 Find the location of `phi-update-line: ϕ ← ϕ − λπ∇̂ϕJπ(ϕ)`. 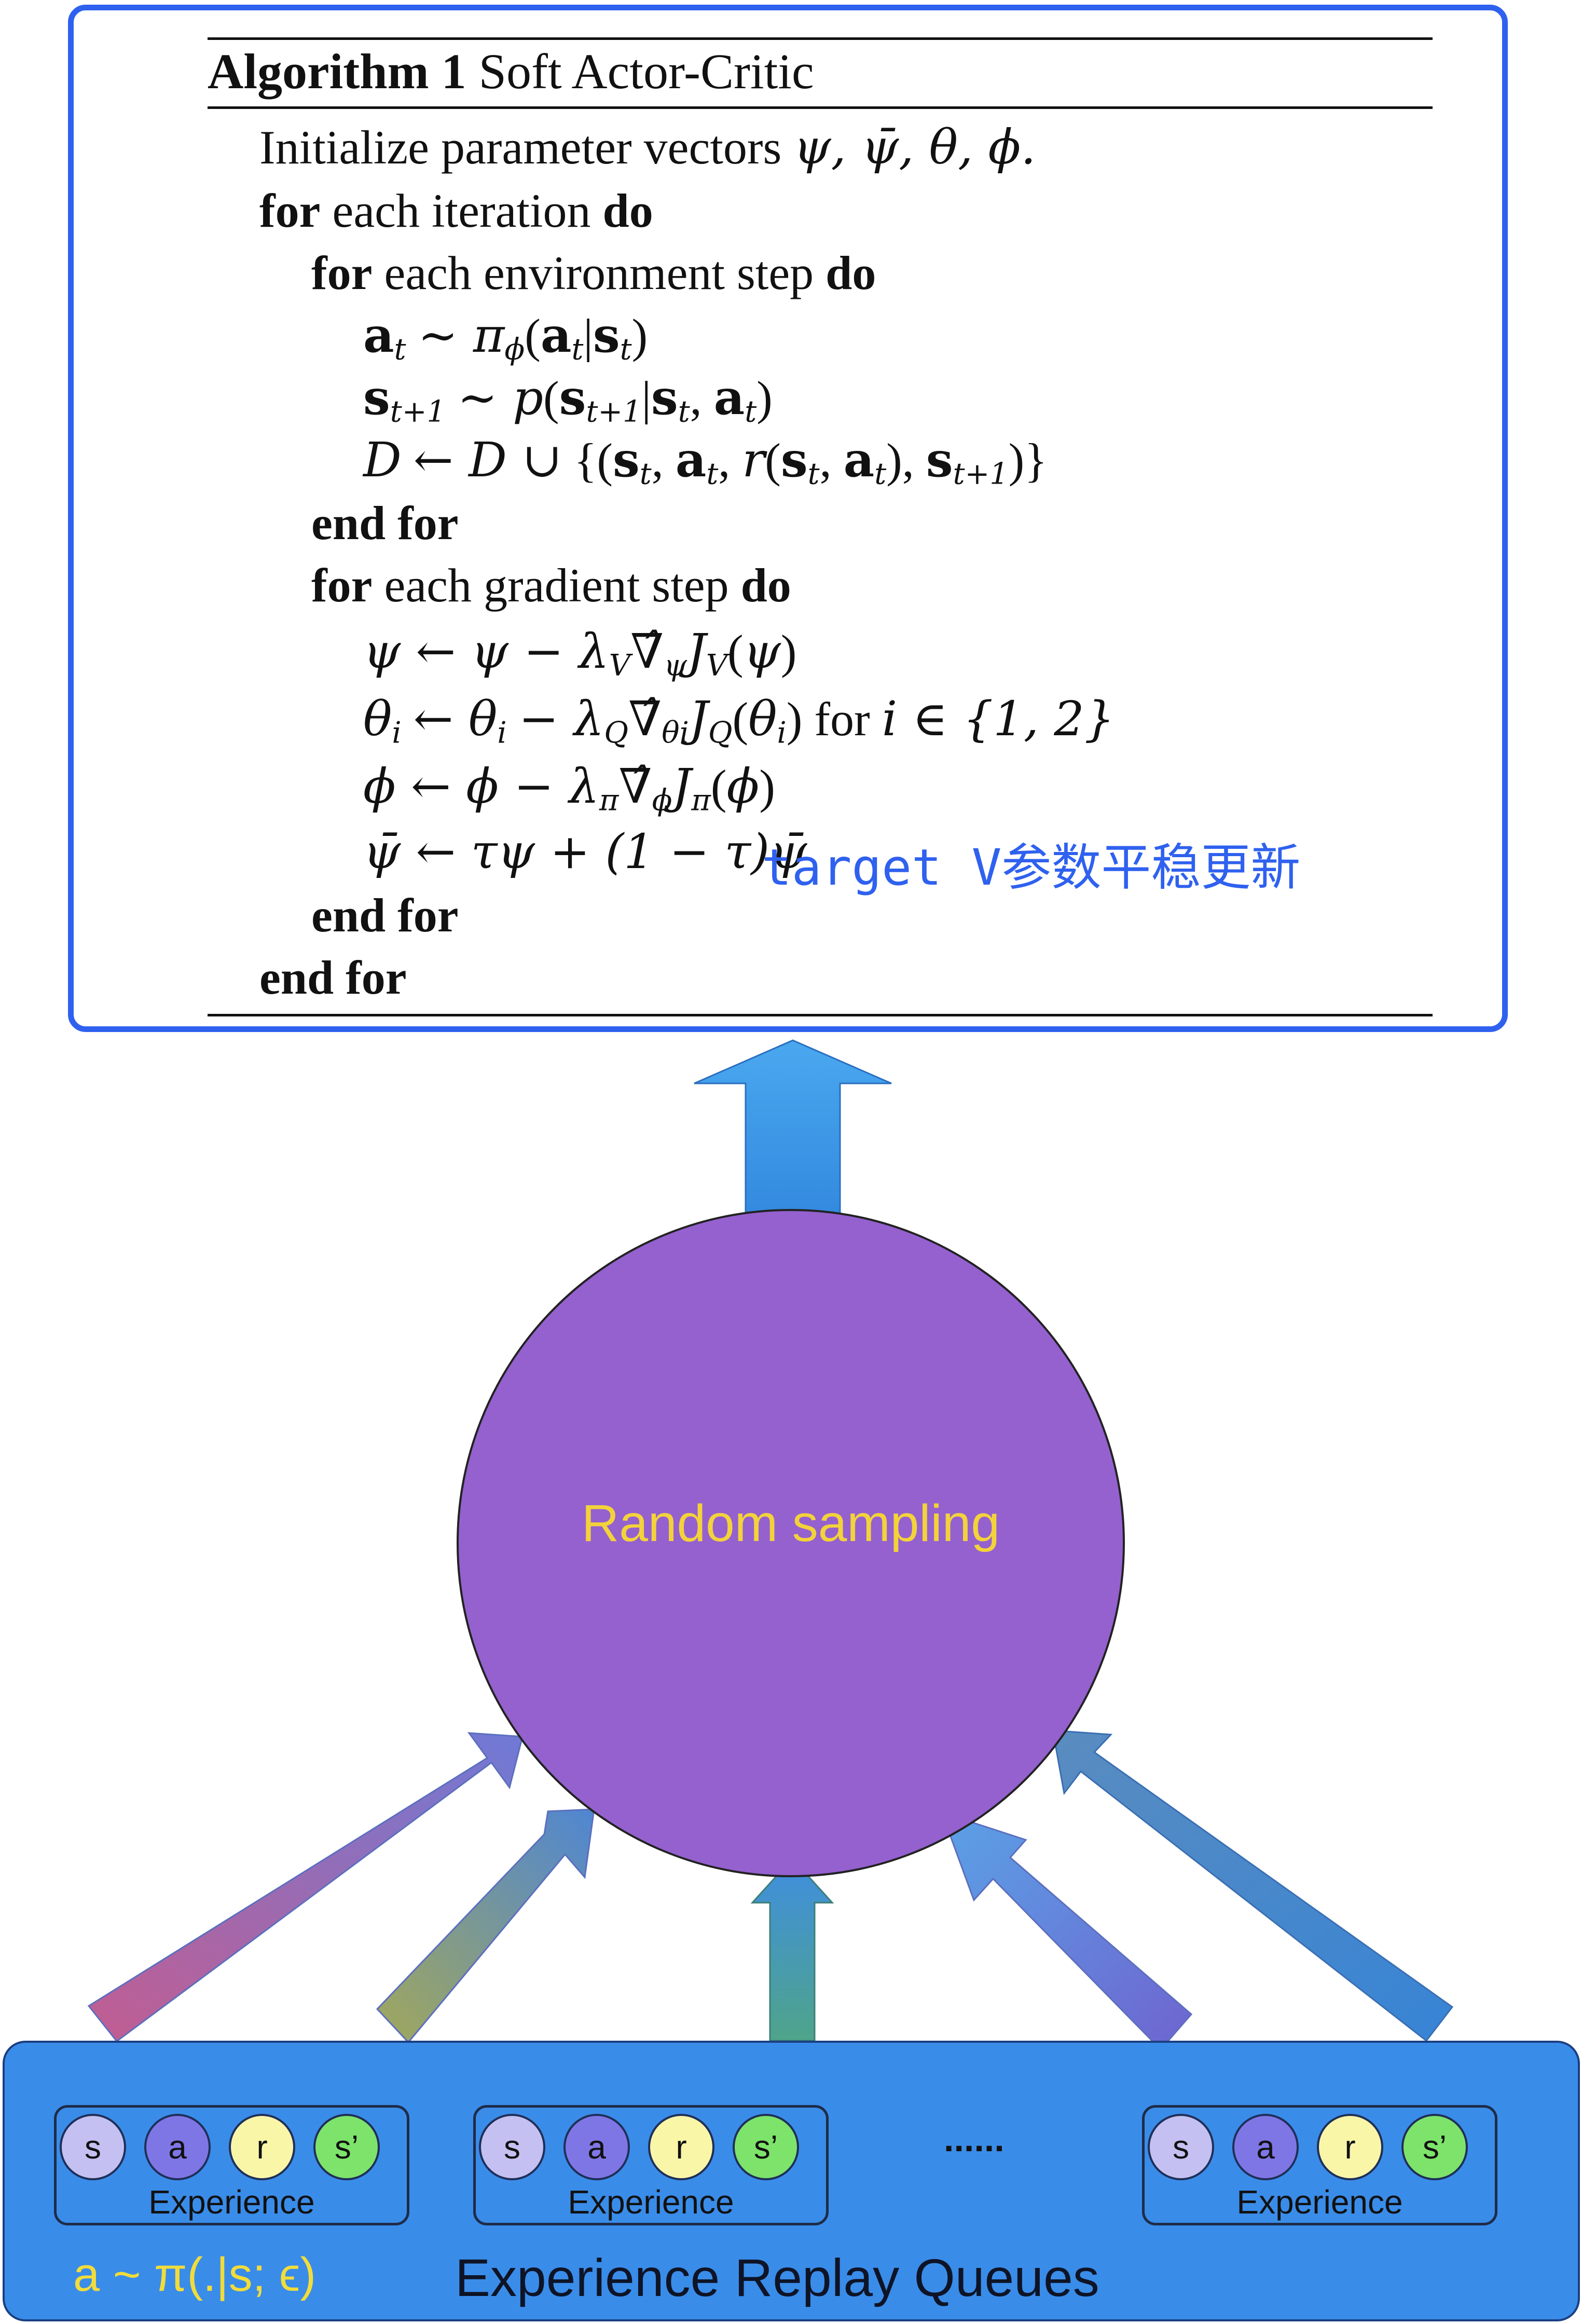

phi-update-line: ϕ ← ϕ − λπ∇̂ϕJπ(ϕ) is located at coordinates (569, 789).